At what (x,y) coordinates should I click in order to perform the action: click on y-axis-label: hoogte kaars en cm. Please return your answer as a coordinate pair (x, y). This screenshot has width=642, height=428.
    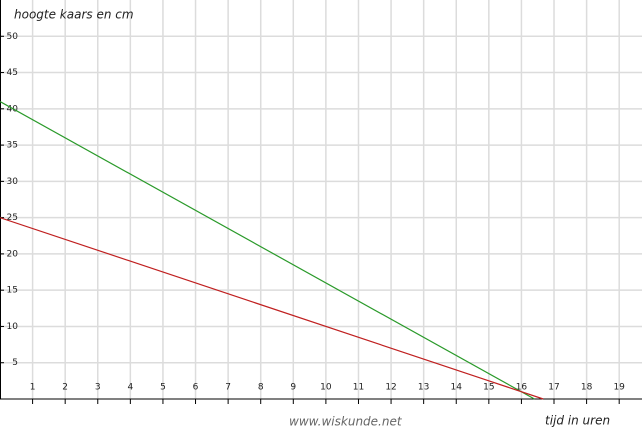
    Looking at the image, I should click on (74, 15).